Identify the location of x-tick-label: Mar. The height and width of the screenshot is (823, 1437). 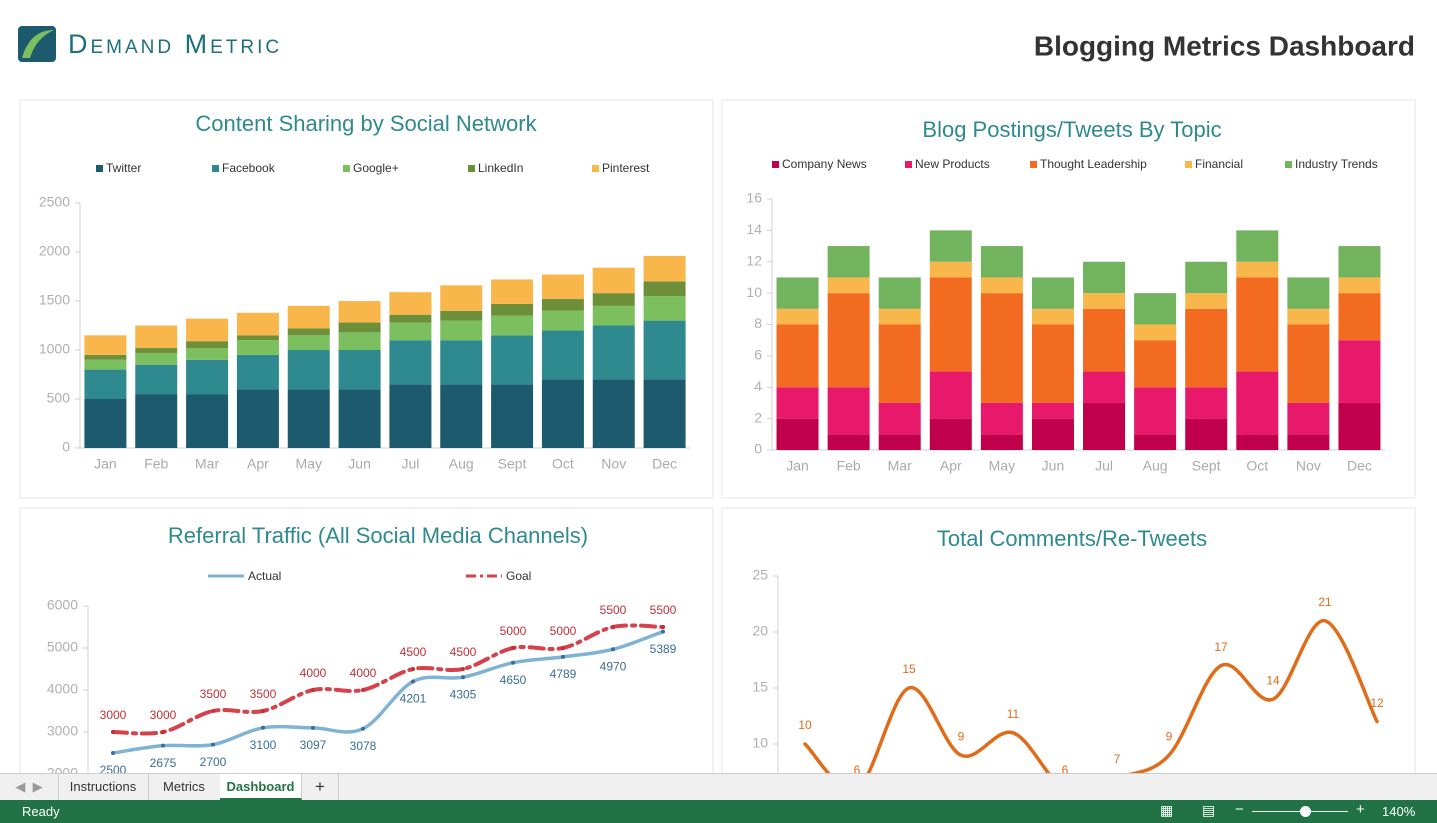
(900, 466).